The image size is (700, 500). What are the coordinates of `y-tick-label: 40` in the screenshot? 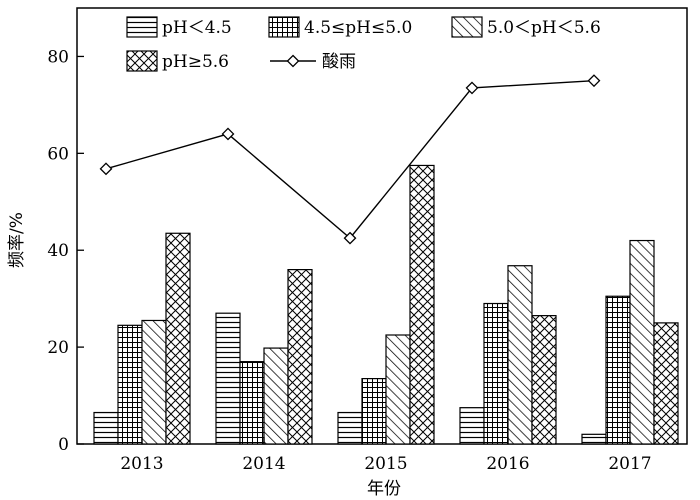 It's located at (58, 251).